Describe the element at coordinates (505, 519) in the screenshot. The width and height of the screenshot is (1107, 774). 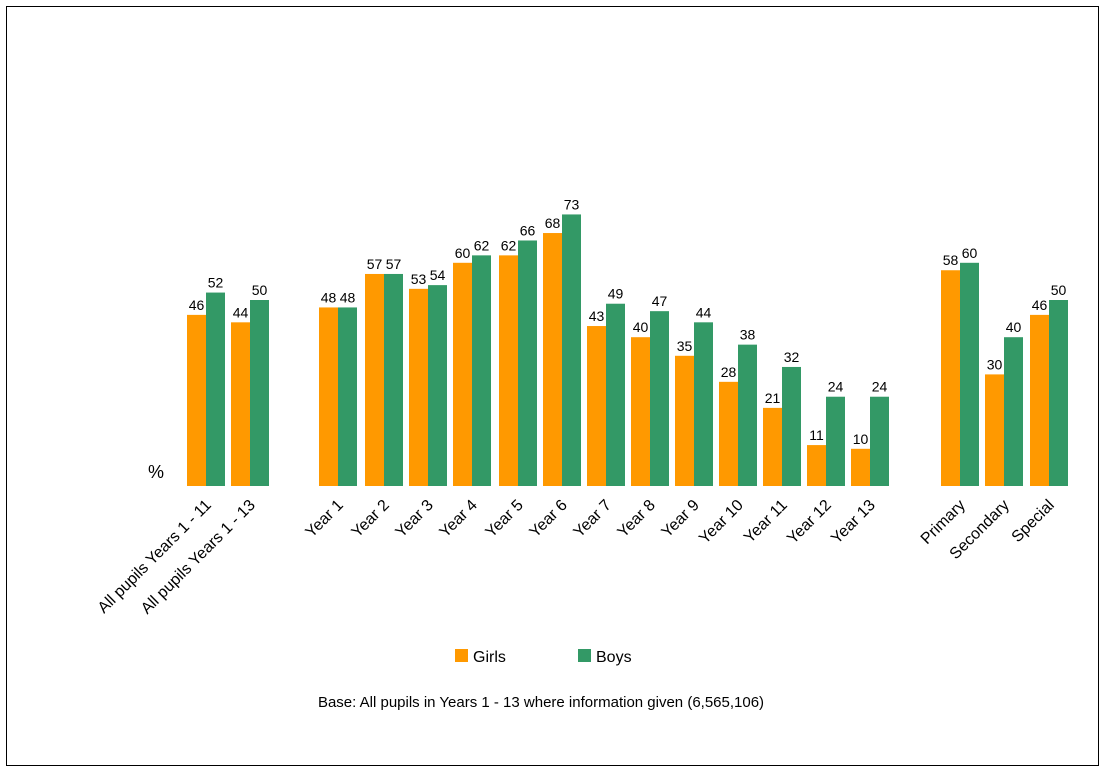
I see `category-label-6: Year 5` at that location.